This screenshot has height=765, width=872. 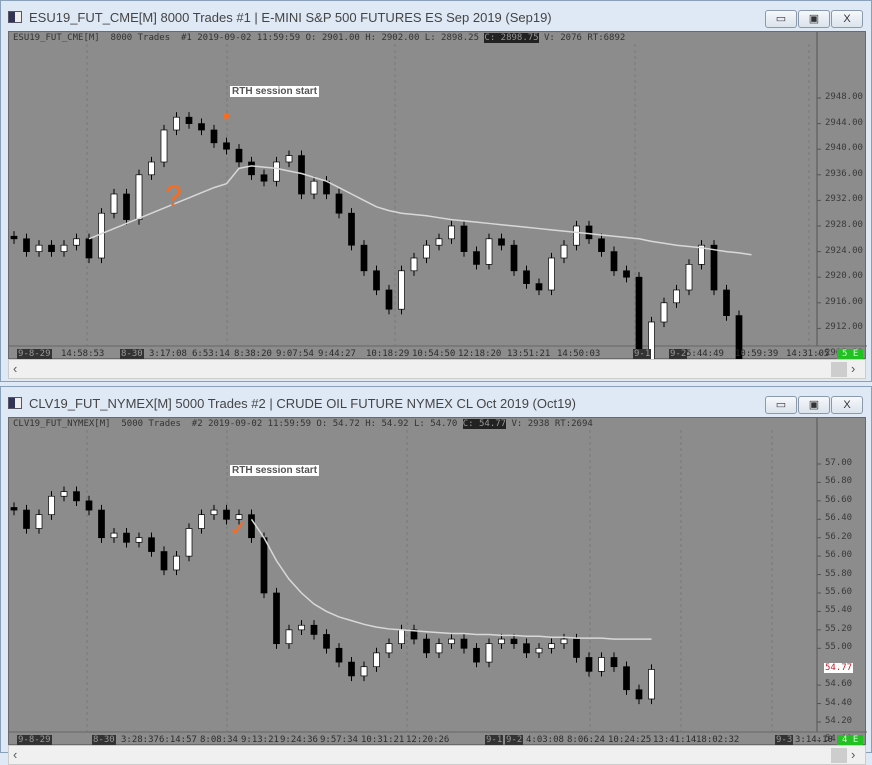 I want to click on time-label: 13:41:14, so click(x=675, y=740).